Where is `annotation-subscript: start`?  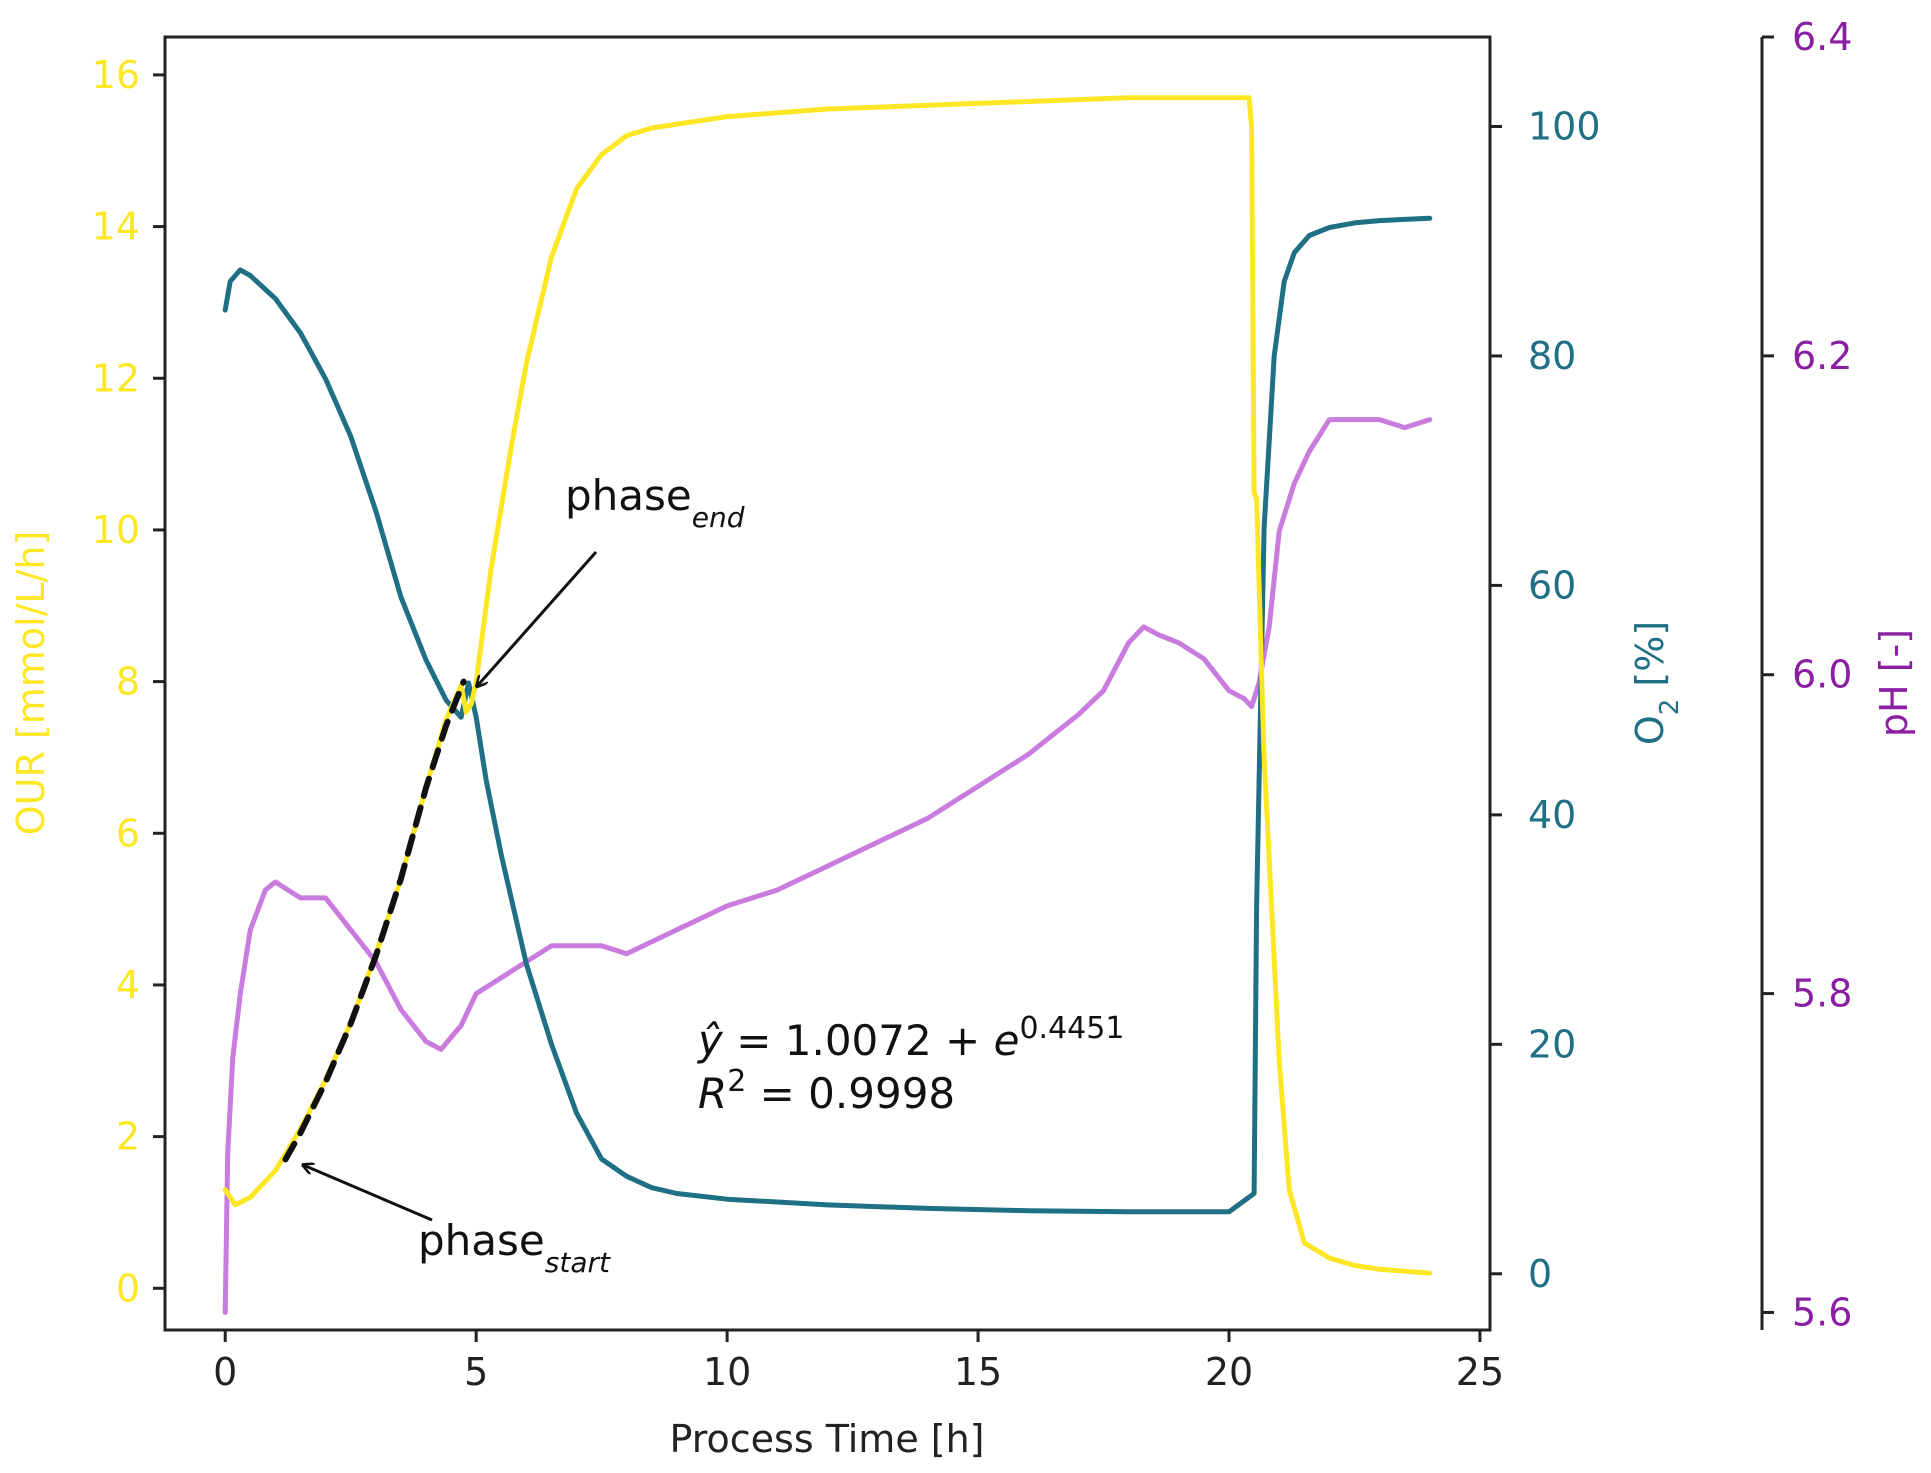
annotation-subscript: start is located at coordinates (578, 1262).